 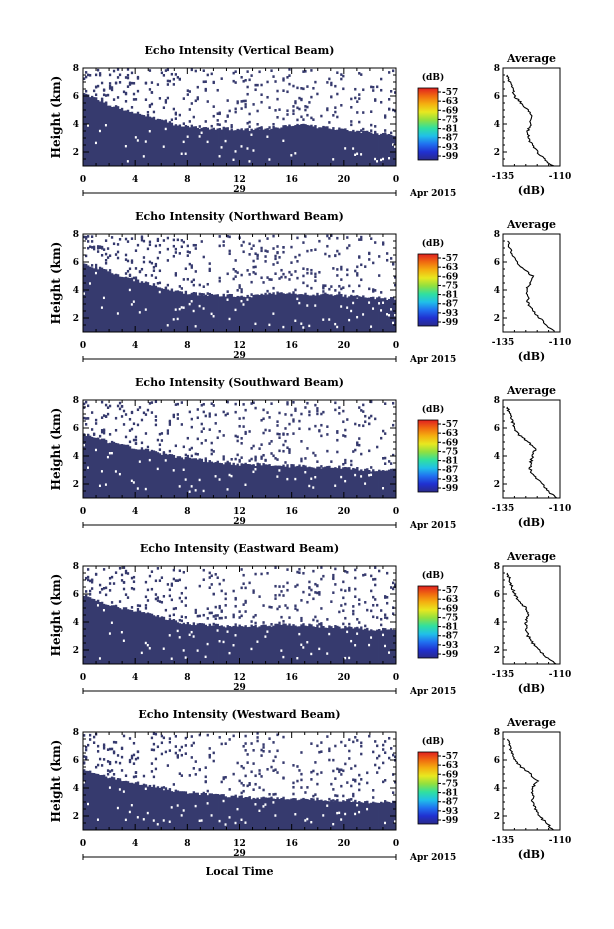 What do you see at coordinates (135, 512) in the screenshot?
I see `x-tick-label: 4` at bounding box center [135, 512].